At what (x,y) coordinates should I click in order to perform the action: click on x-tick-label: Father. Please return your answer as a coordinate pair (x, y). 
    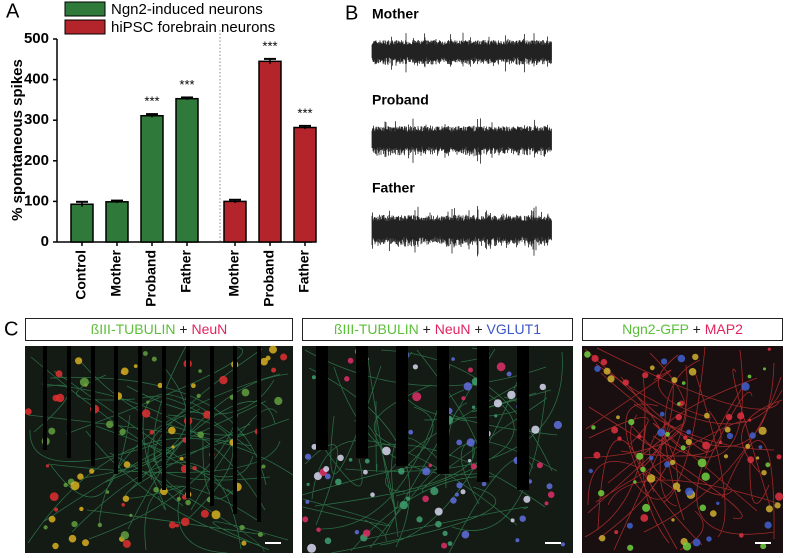
    Looking at the image, I should click on (304, 270).